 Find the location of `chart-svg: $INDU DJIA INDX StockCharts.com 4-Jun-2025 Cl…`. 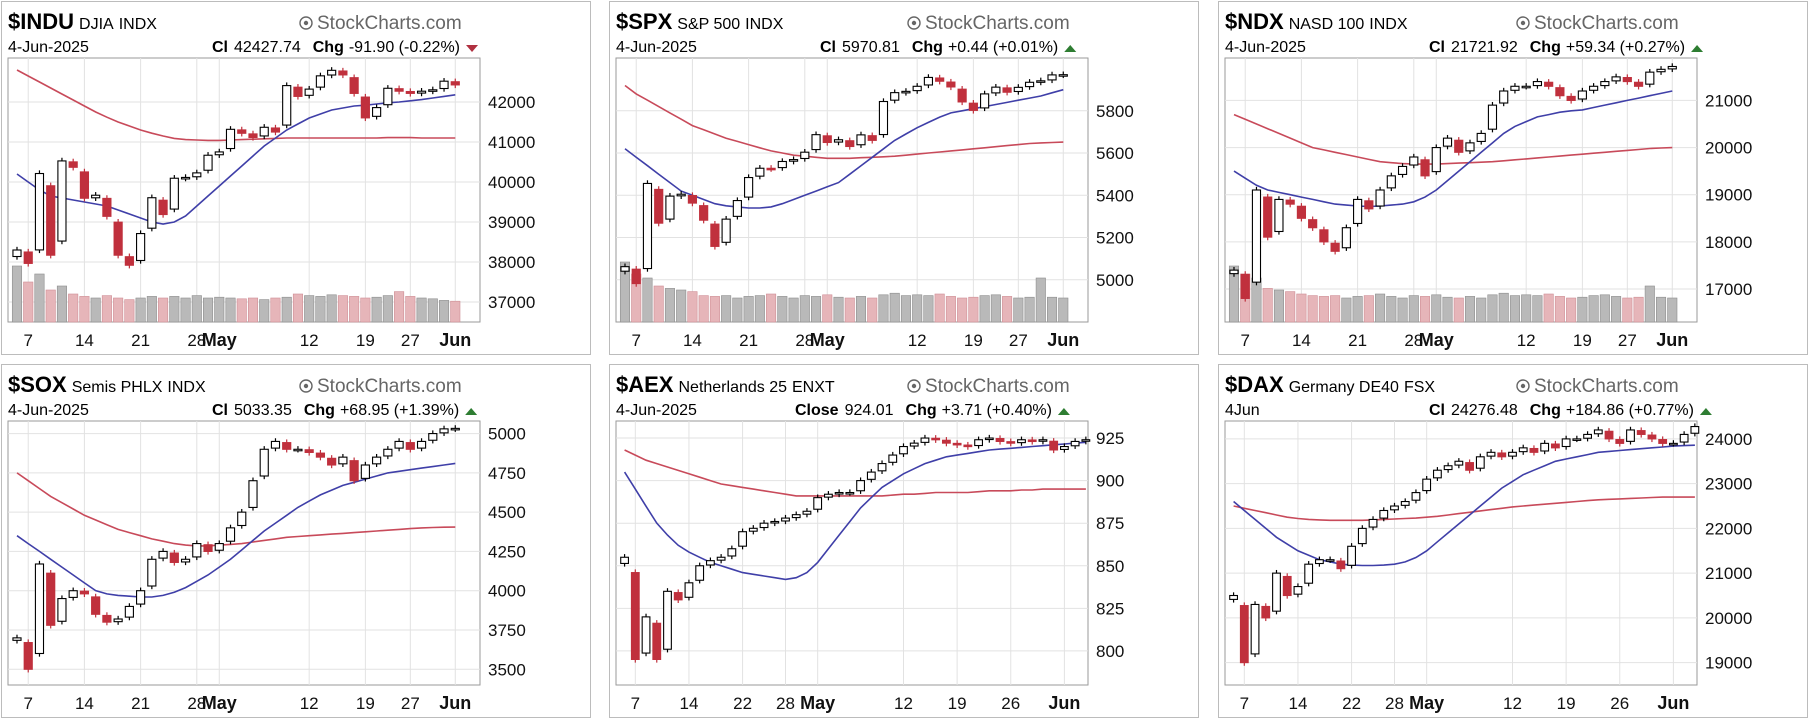

chart-svg: $INDU DJIA INDX StockCharts.com 4-Jun-2025 Cl… is located at coordinates (271, 179).